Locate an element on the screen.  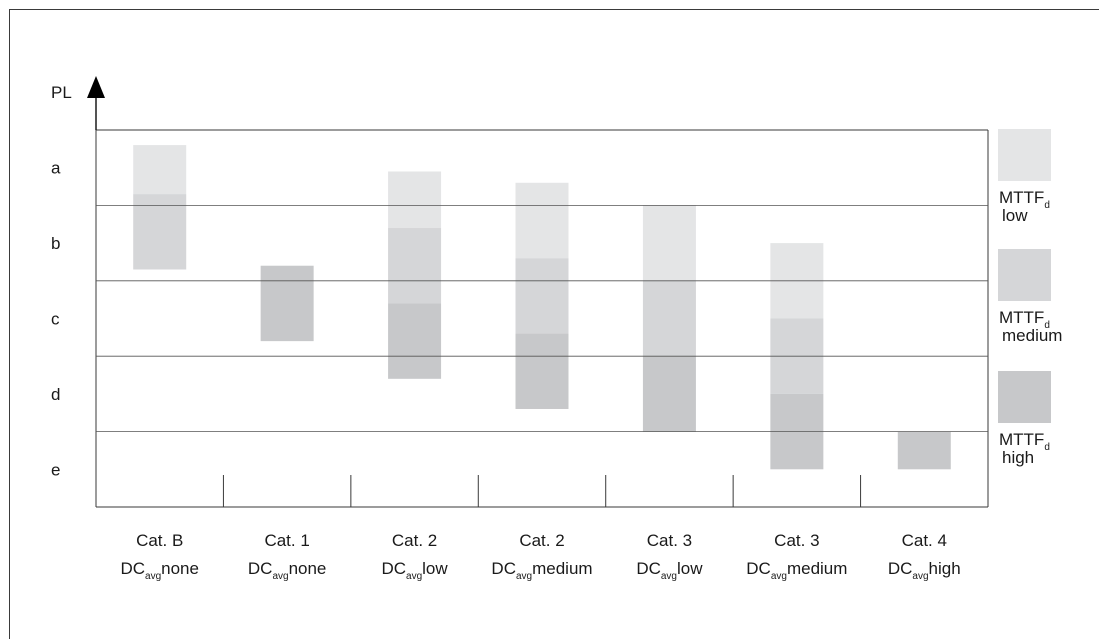
legend-swatch-high is located at coordinates (1024, 397).